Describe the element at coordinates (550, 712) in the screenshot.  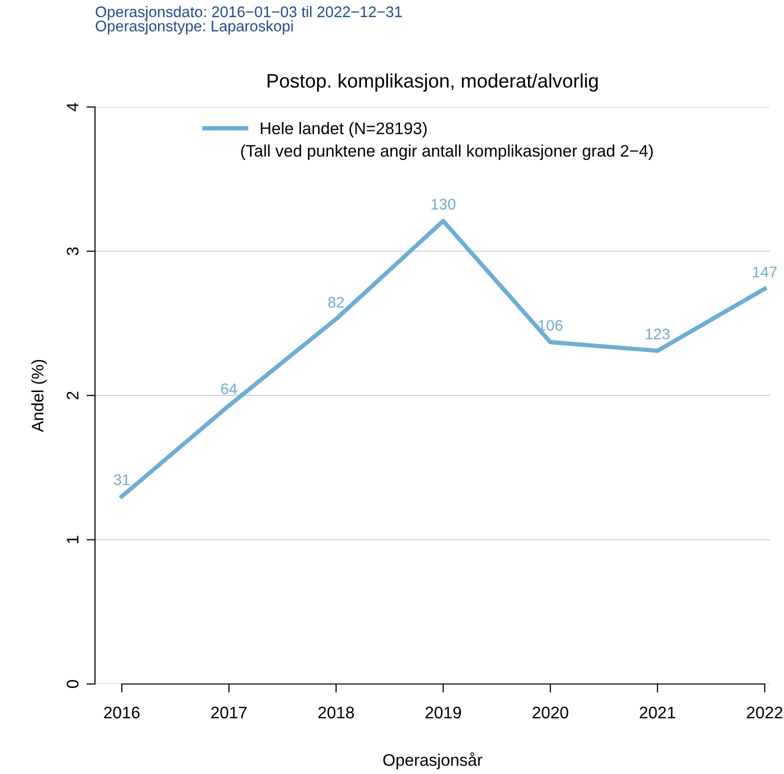
I see `x-tick-label: 2020` at that location.